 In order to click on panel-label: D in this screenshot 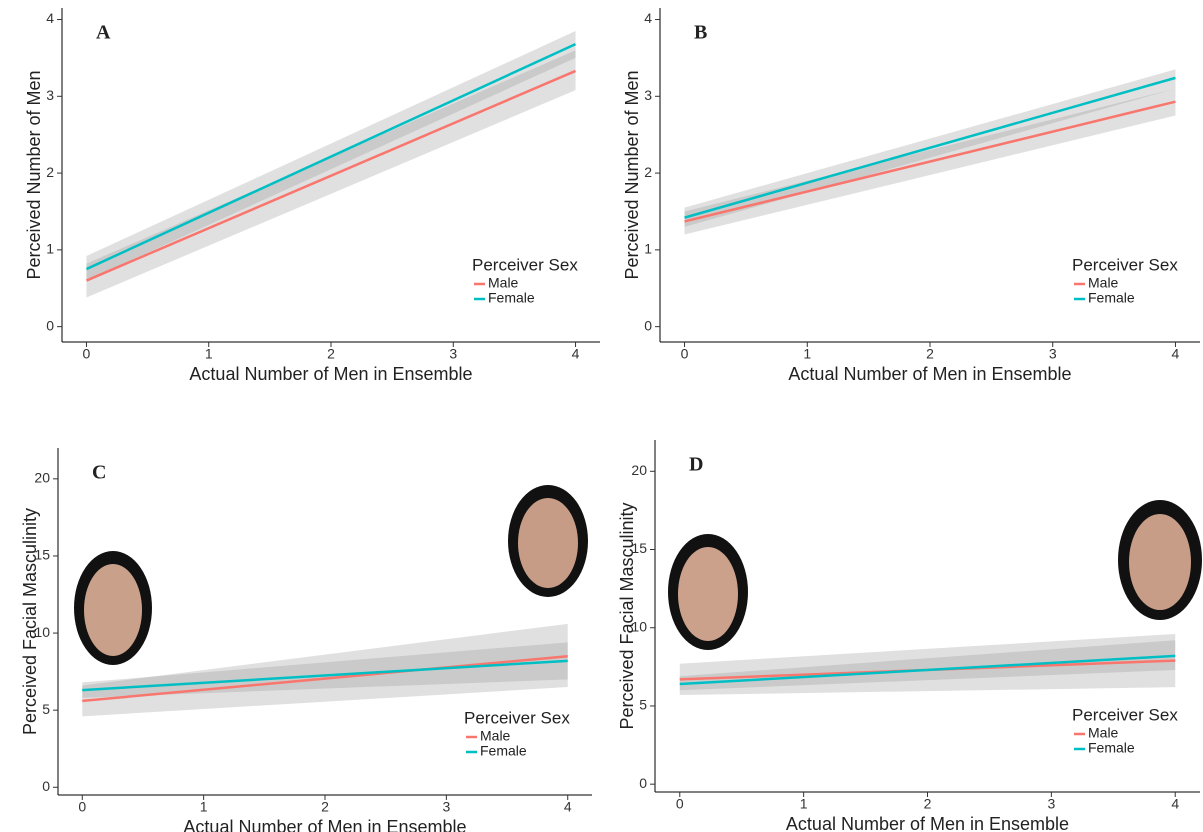, I will do `click(696, 465)`.